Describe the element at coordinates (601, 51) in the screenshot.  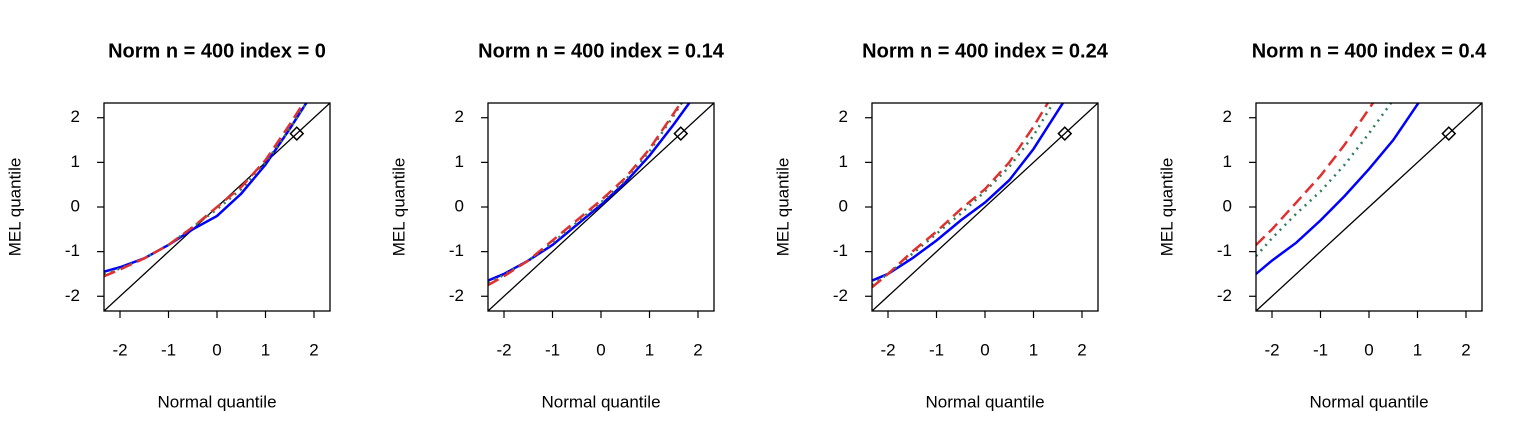
I see `panel-title: Norm n = 400 index = 0.14` at that location.